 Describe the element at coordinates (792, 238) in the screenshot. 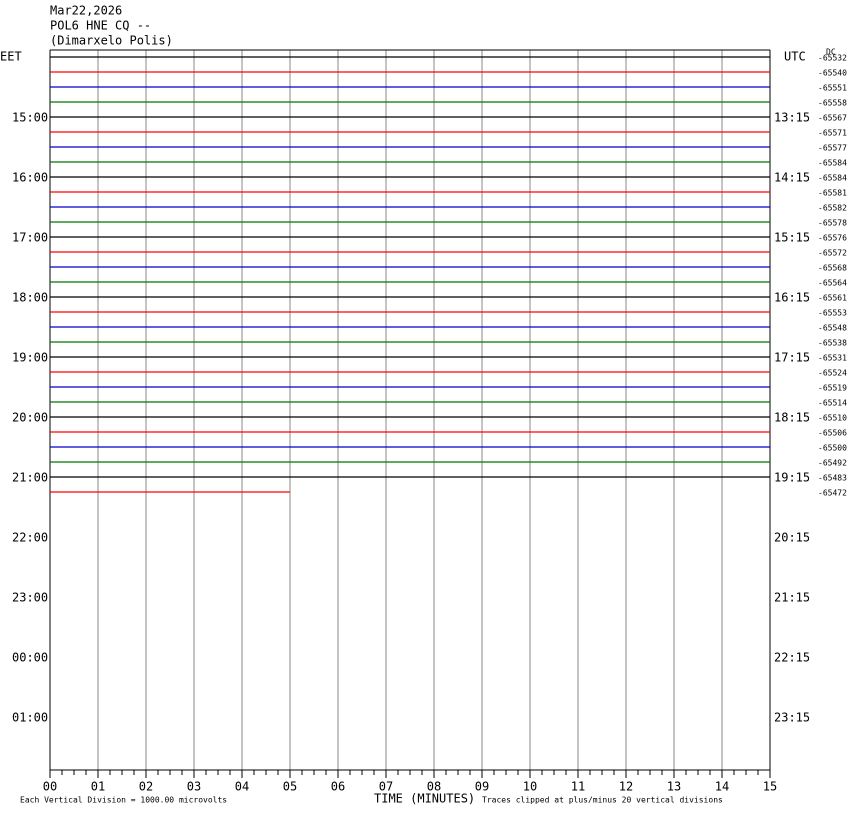

I see `right-hour: 15:15` at that location.